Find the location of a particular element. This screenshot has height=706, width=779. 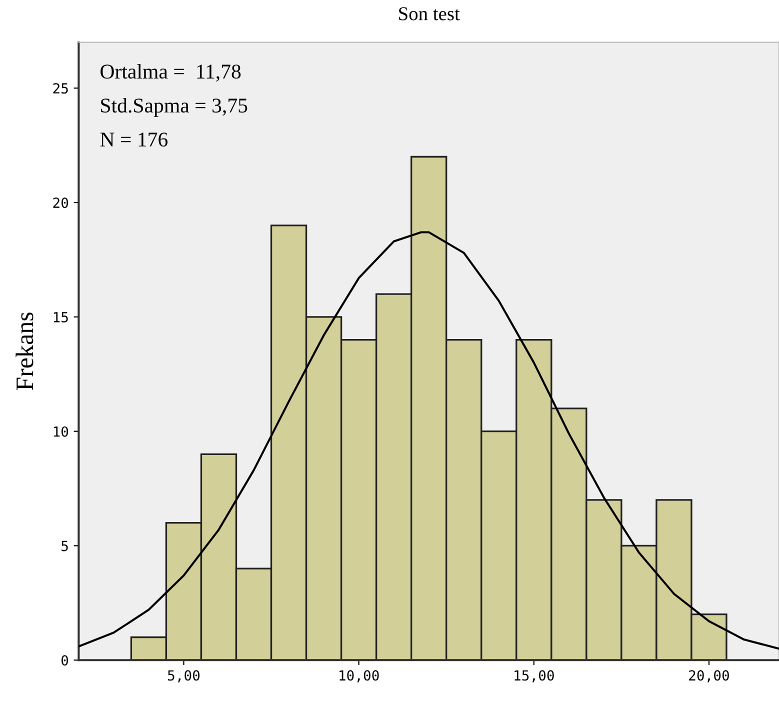

x-tick-label: 10,00 is located at coordinates (359, 676).